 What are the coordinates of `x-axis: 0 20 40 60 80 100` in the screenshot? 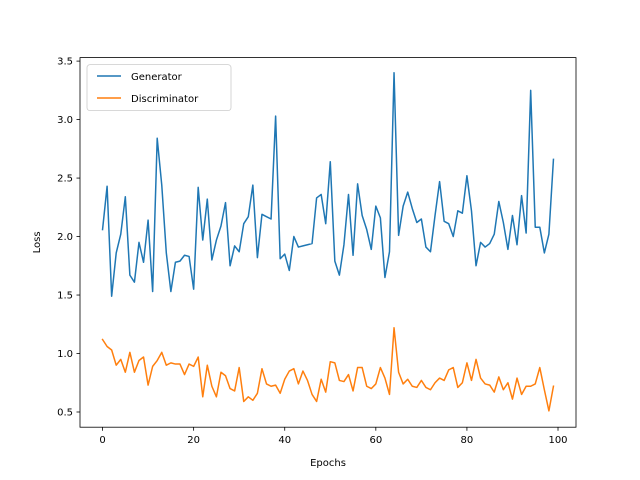 It's located at (333, 436).